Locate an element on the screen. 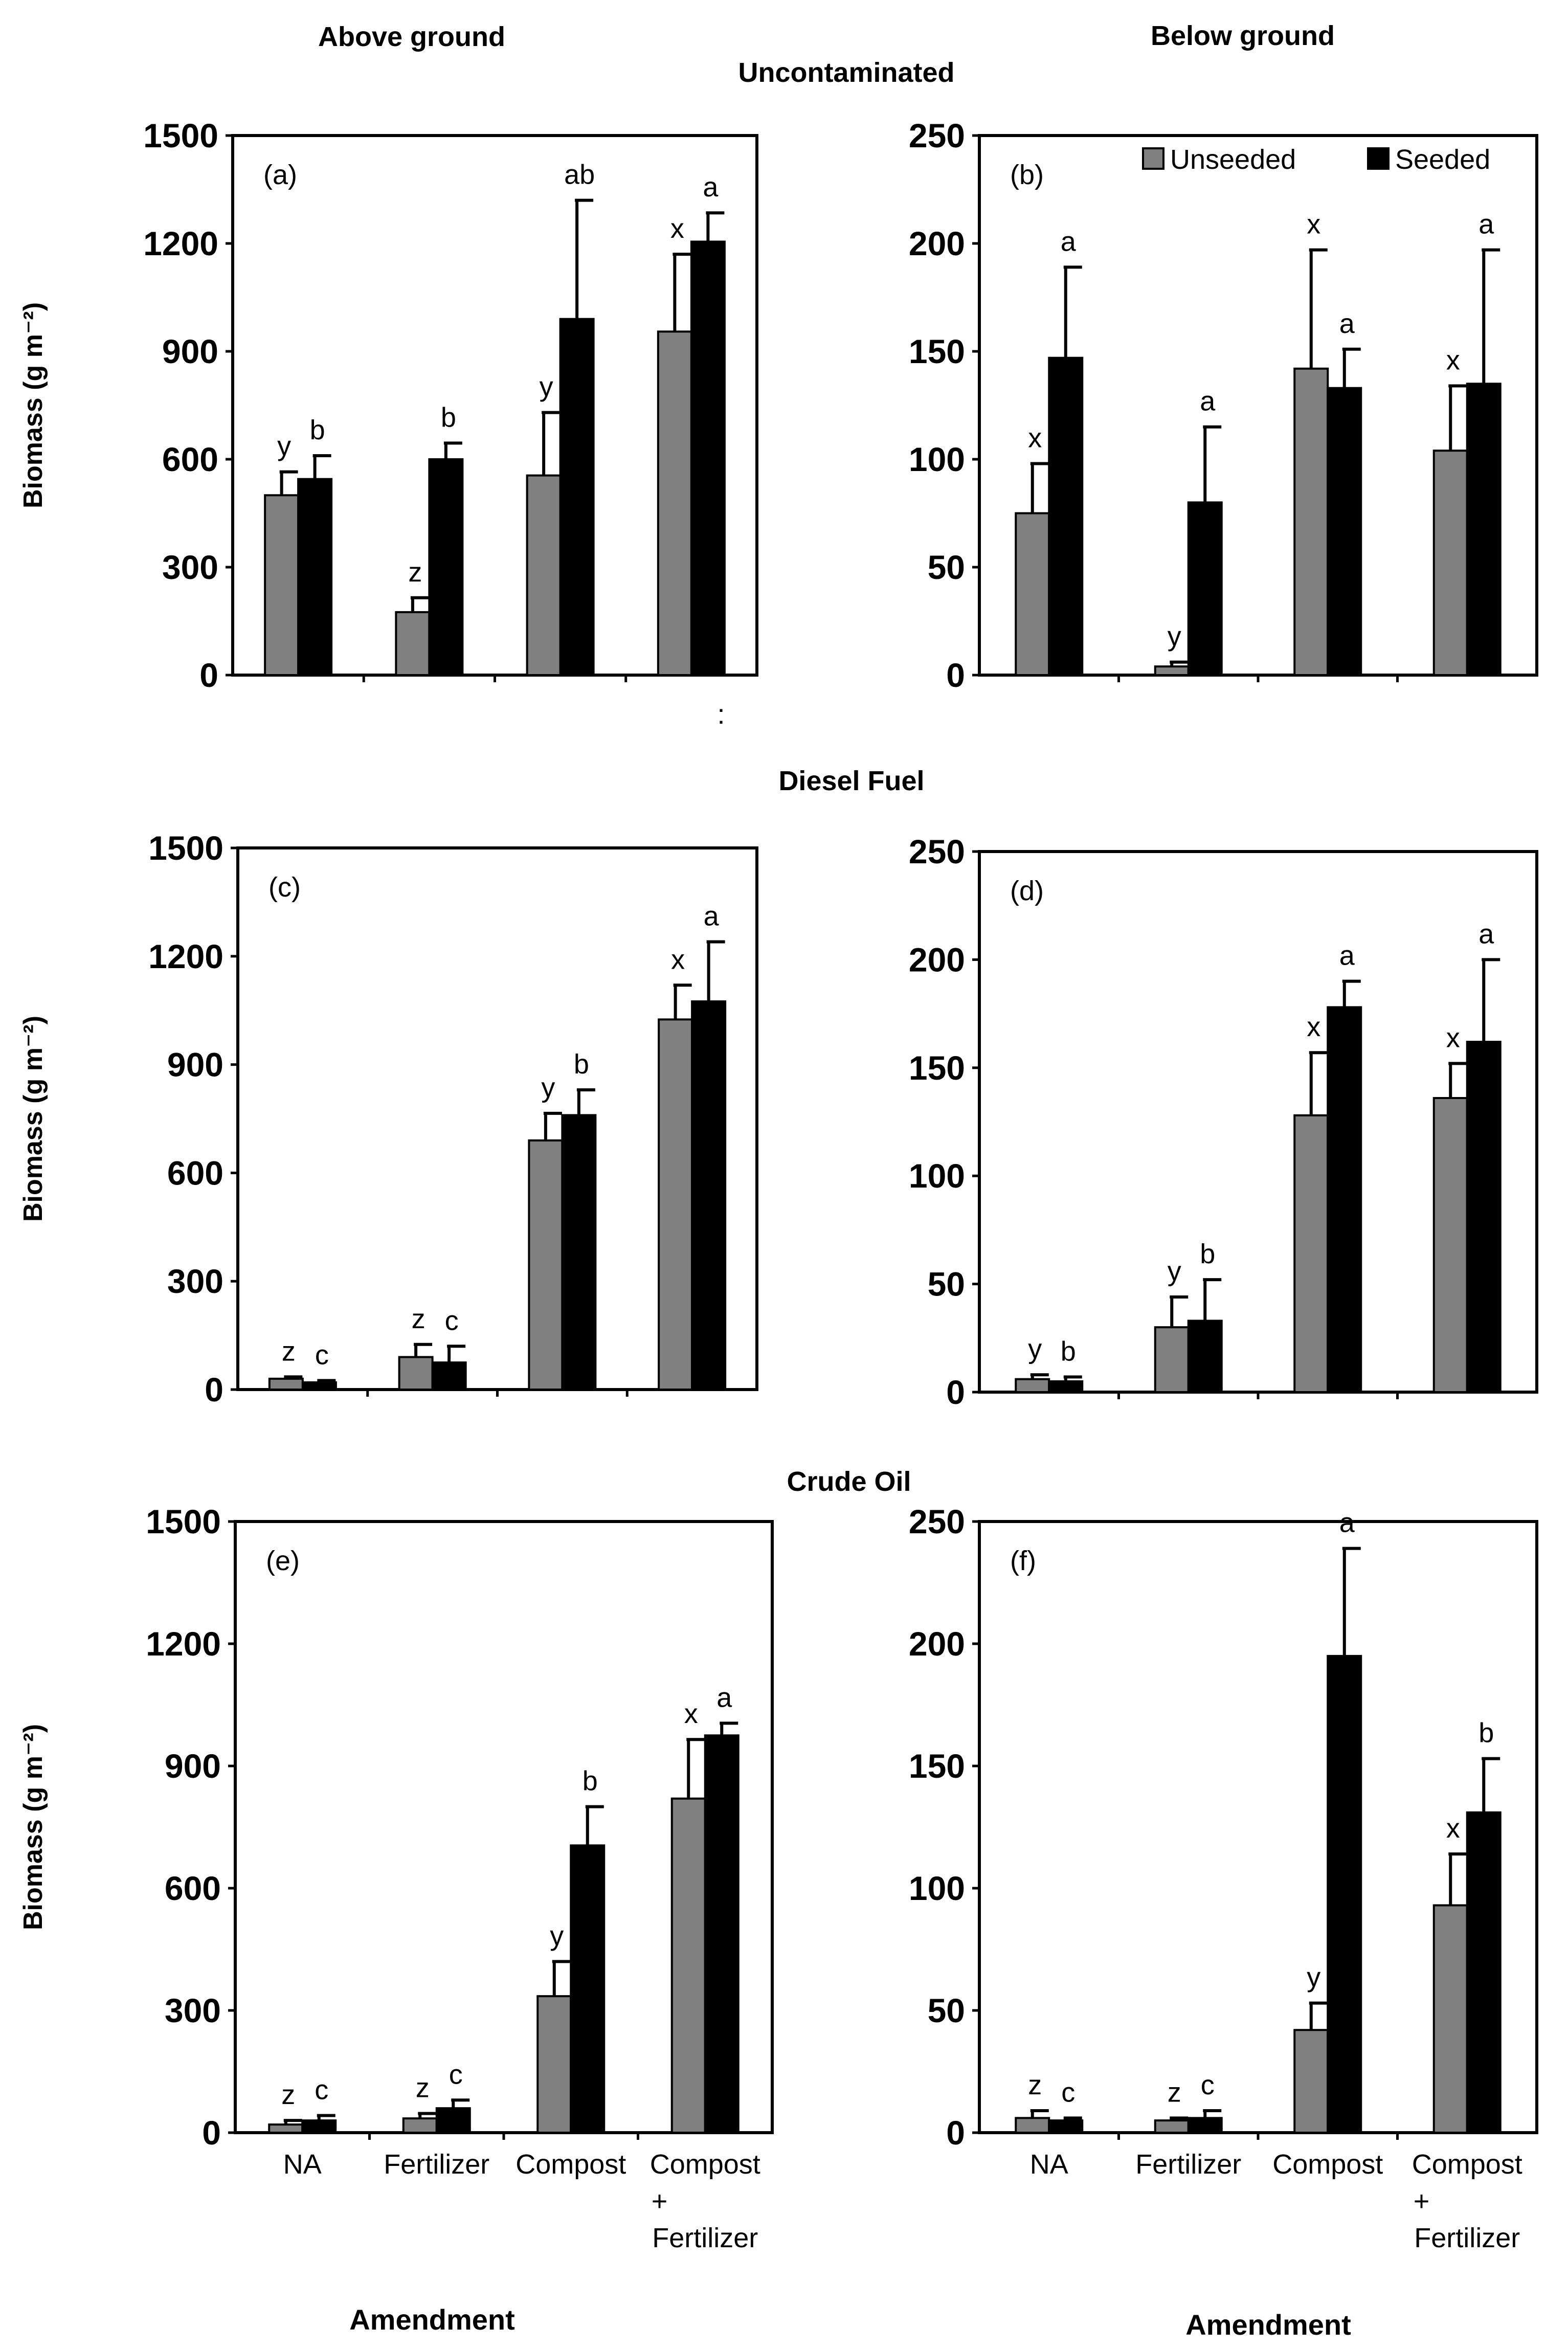 The height and width of the screenshot is (2349, 1568). legend-label-unseeded: Unseeded is located at coordinates (1233, 159).